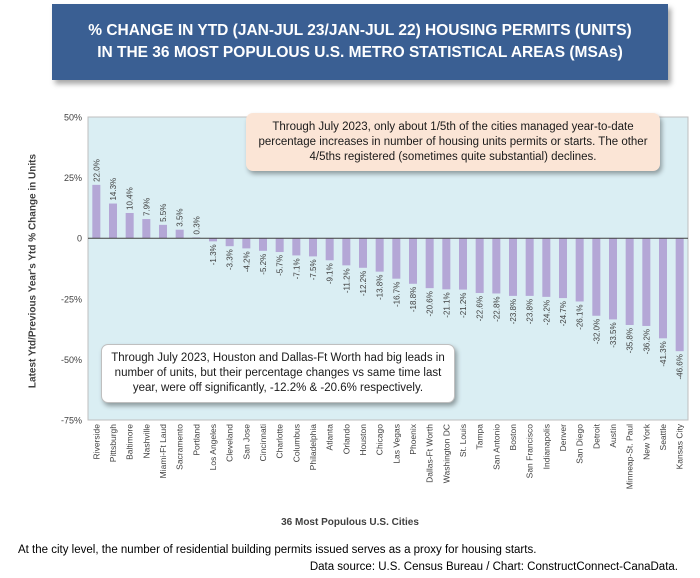  Describe the element at coordinates (480, 437) in the screenshot. I see `category-label: Tampa` at that location.